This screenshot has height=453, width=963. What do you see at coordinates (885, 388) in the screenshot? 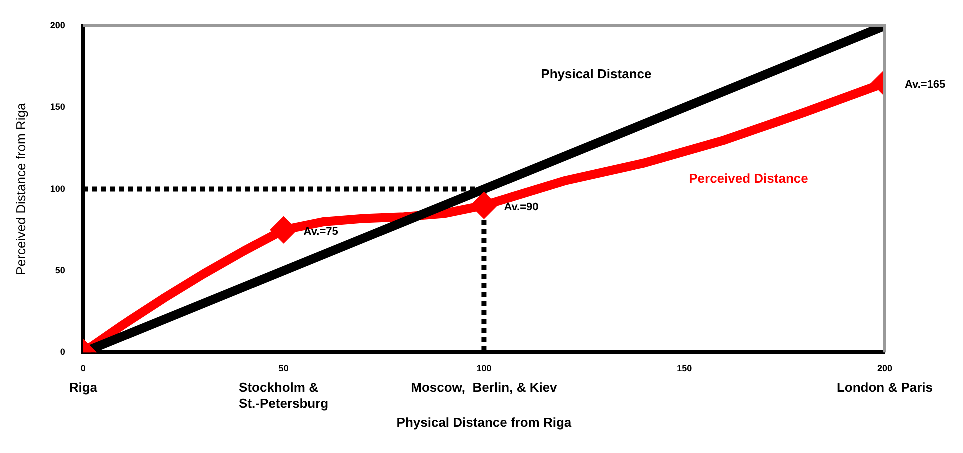
I see `text: London & Paris` at bounding box center [885, 388].